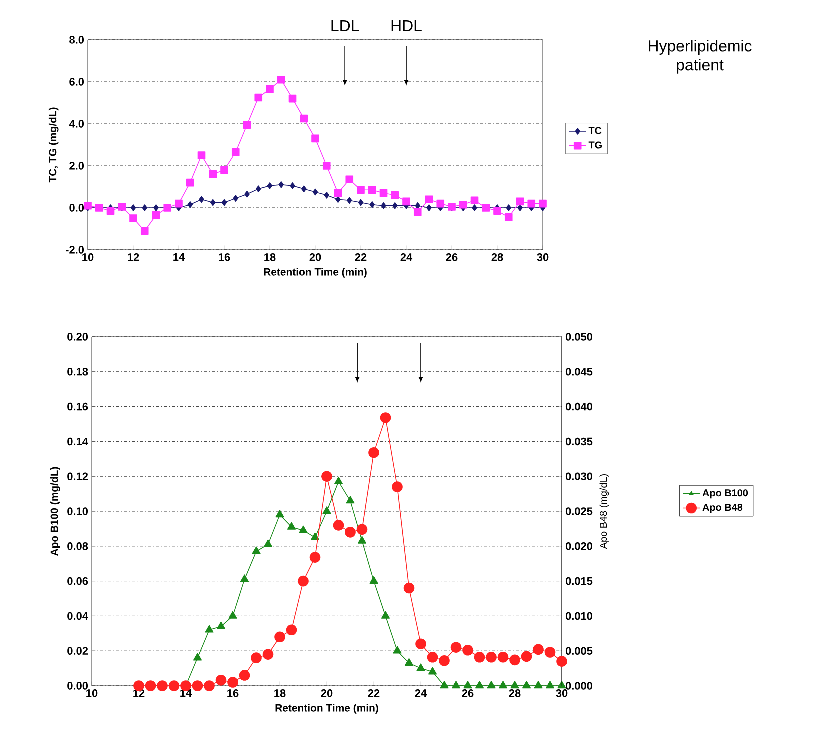 The height and width of the screenshot is (746, 837). What do you see at coordinates (77, 166) in the screenshot?
I see `y-tick-label: 2.0` at bounding box center [77, 166].